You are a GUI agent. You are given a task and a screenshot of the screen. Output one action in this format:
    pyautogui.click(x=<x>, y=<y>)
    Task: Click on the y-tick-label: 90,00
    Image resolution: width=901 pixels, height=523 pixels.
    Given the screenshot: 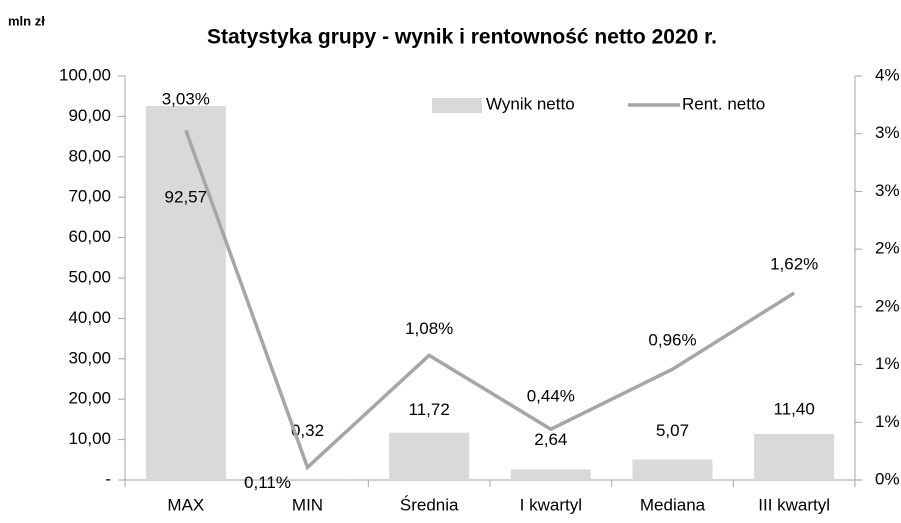 What is the action you would take?
    pyautogui.click(x=89, y=115)
    